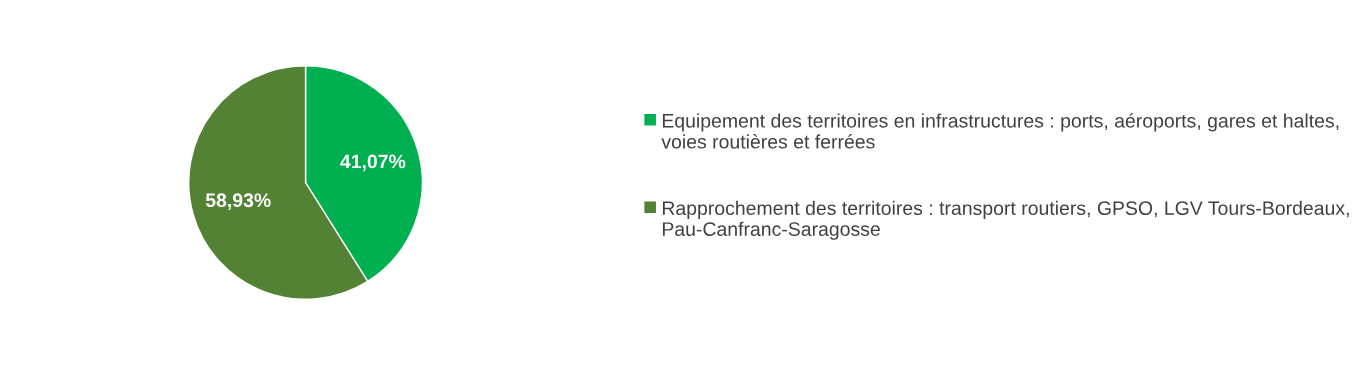 The height and width of the screenshot is (365, 1358). What do you see at coordinates (238, 201) in the screenshot?
I see `data-label: 58,93%` at bounding box center [238, 201].